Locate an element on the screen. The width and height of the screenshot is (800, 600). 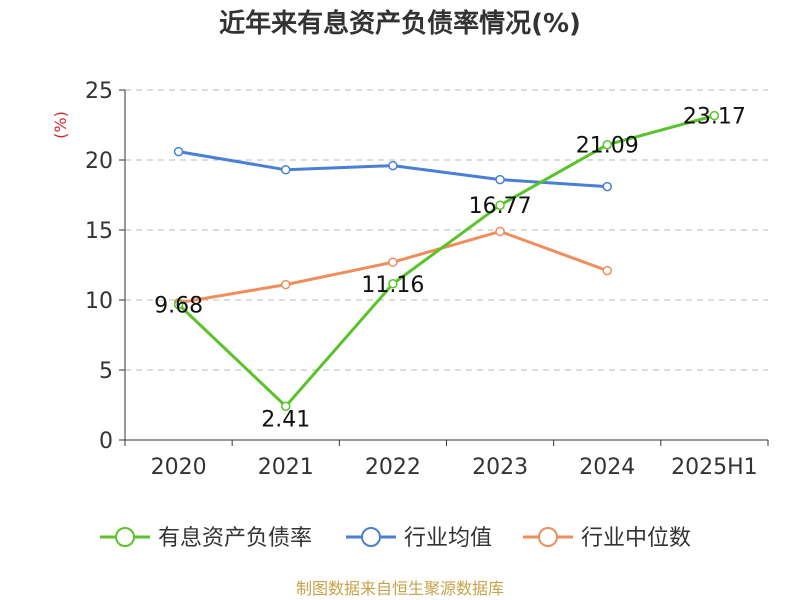
x-tick-label: 2025H1 is located at coordinates (714, 467).